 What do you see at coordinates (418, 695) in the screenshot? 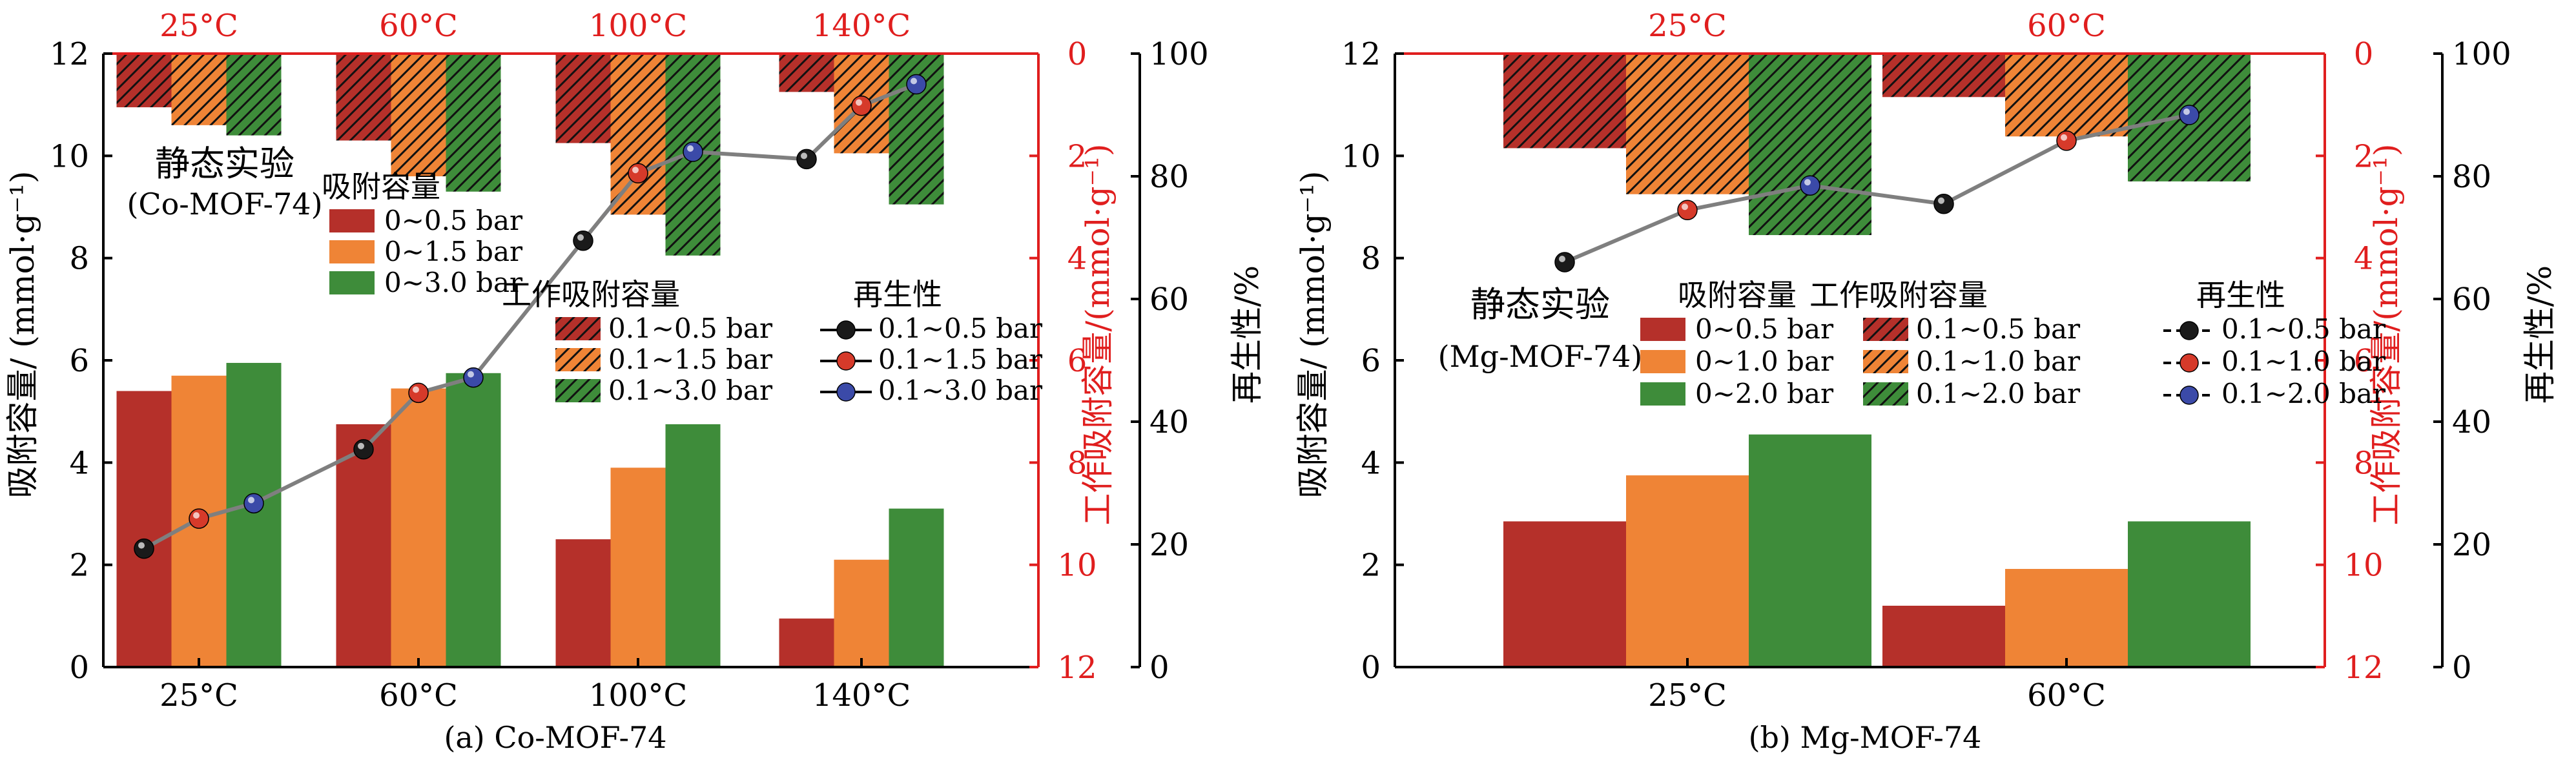
I see `x-tick-label: 60°C` at bounding box center [418, 695].